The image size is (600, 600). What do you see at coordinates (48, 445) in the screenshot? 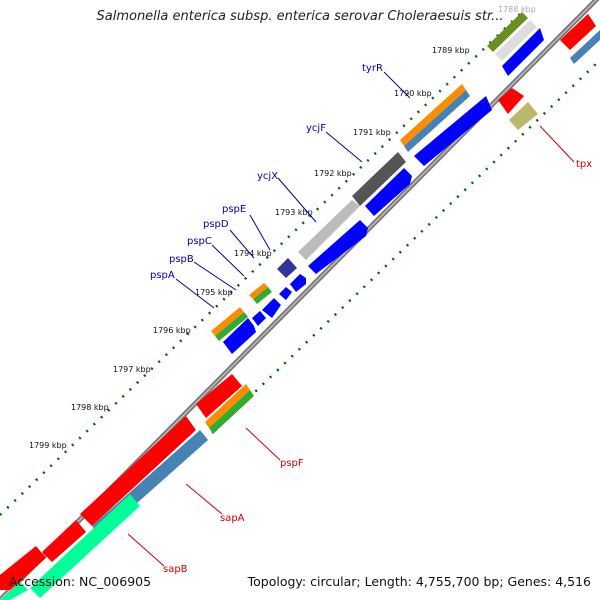
I see `tick-label: 1799 kbp` at bounding box center [48, 445].